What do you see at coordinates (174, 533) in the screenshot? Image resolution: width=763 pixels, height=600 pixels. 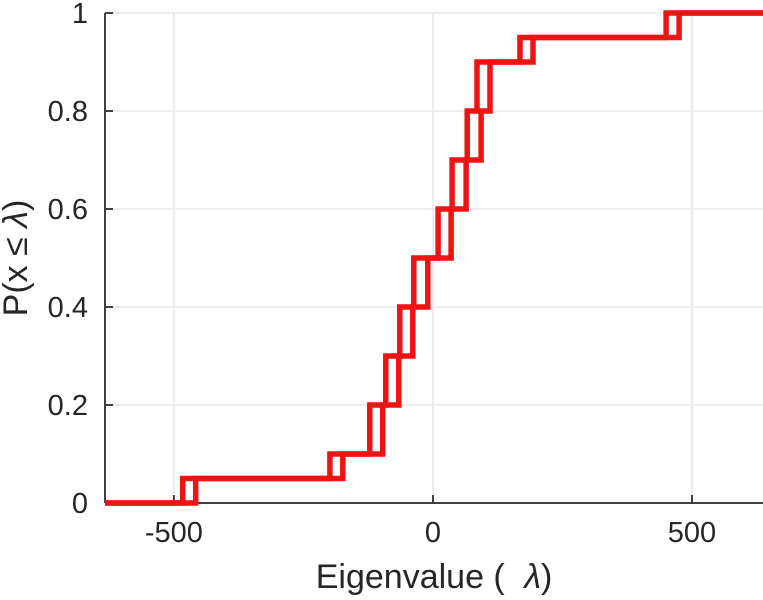 I see `x-tick-label--500: -500` at bounding box center [174, 533].